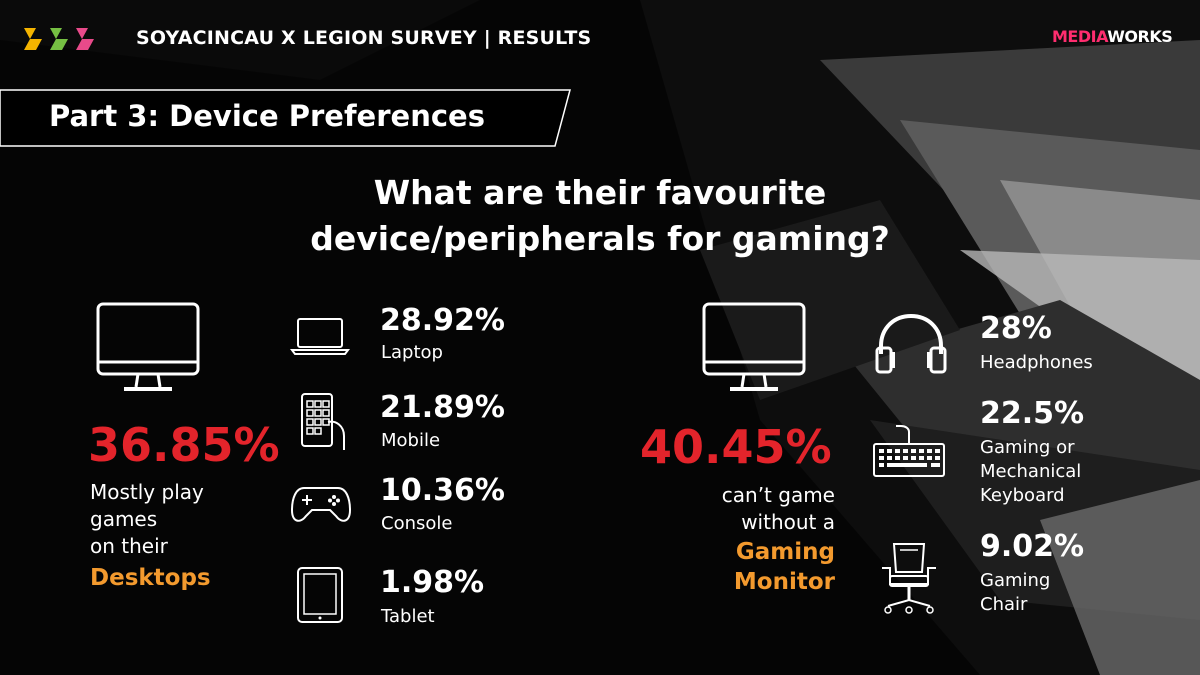 This screenshot has width=1200, height=675. What do you see at coordinates (417, 523) in the screenshot?
I see `console-label: Console` at bounding box center [417, 523].